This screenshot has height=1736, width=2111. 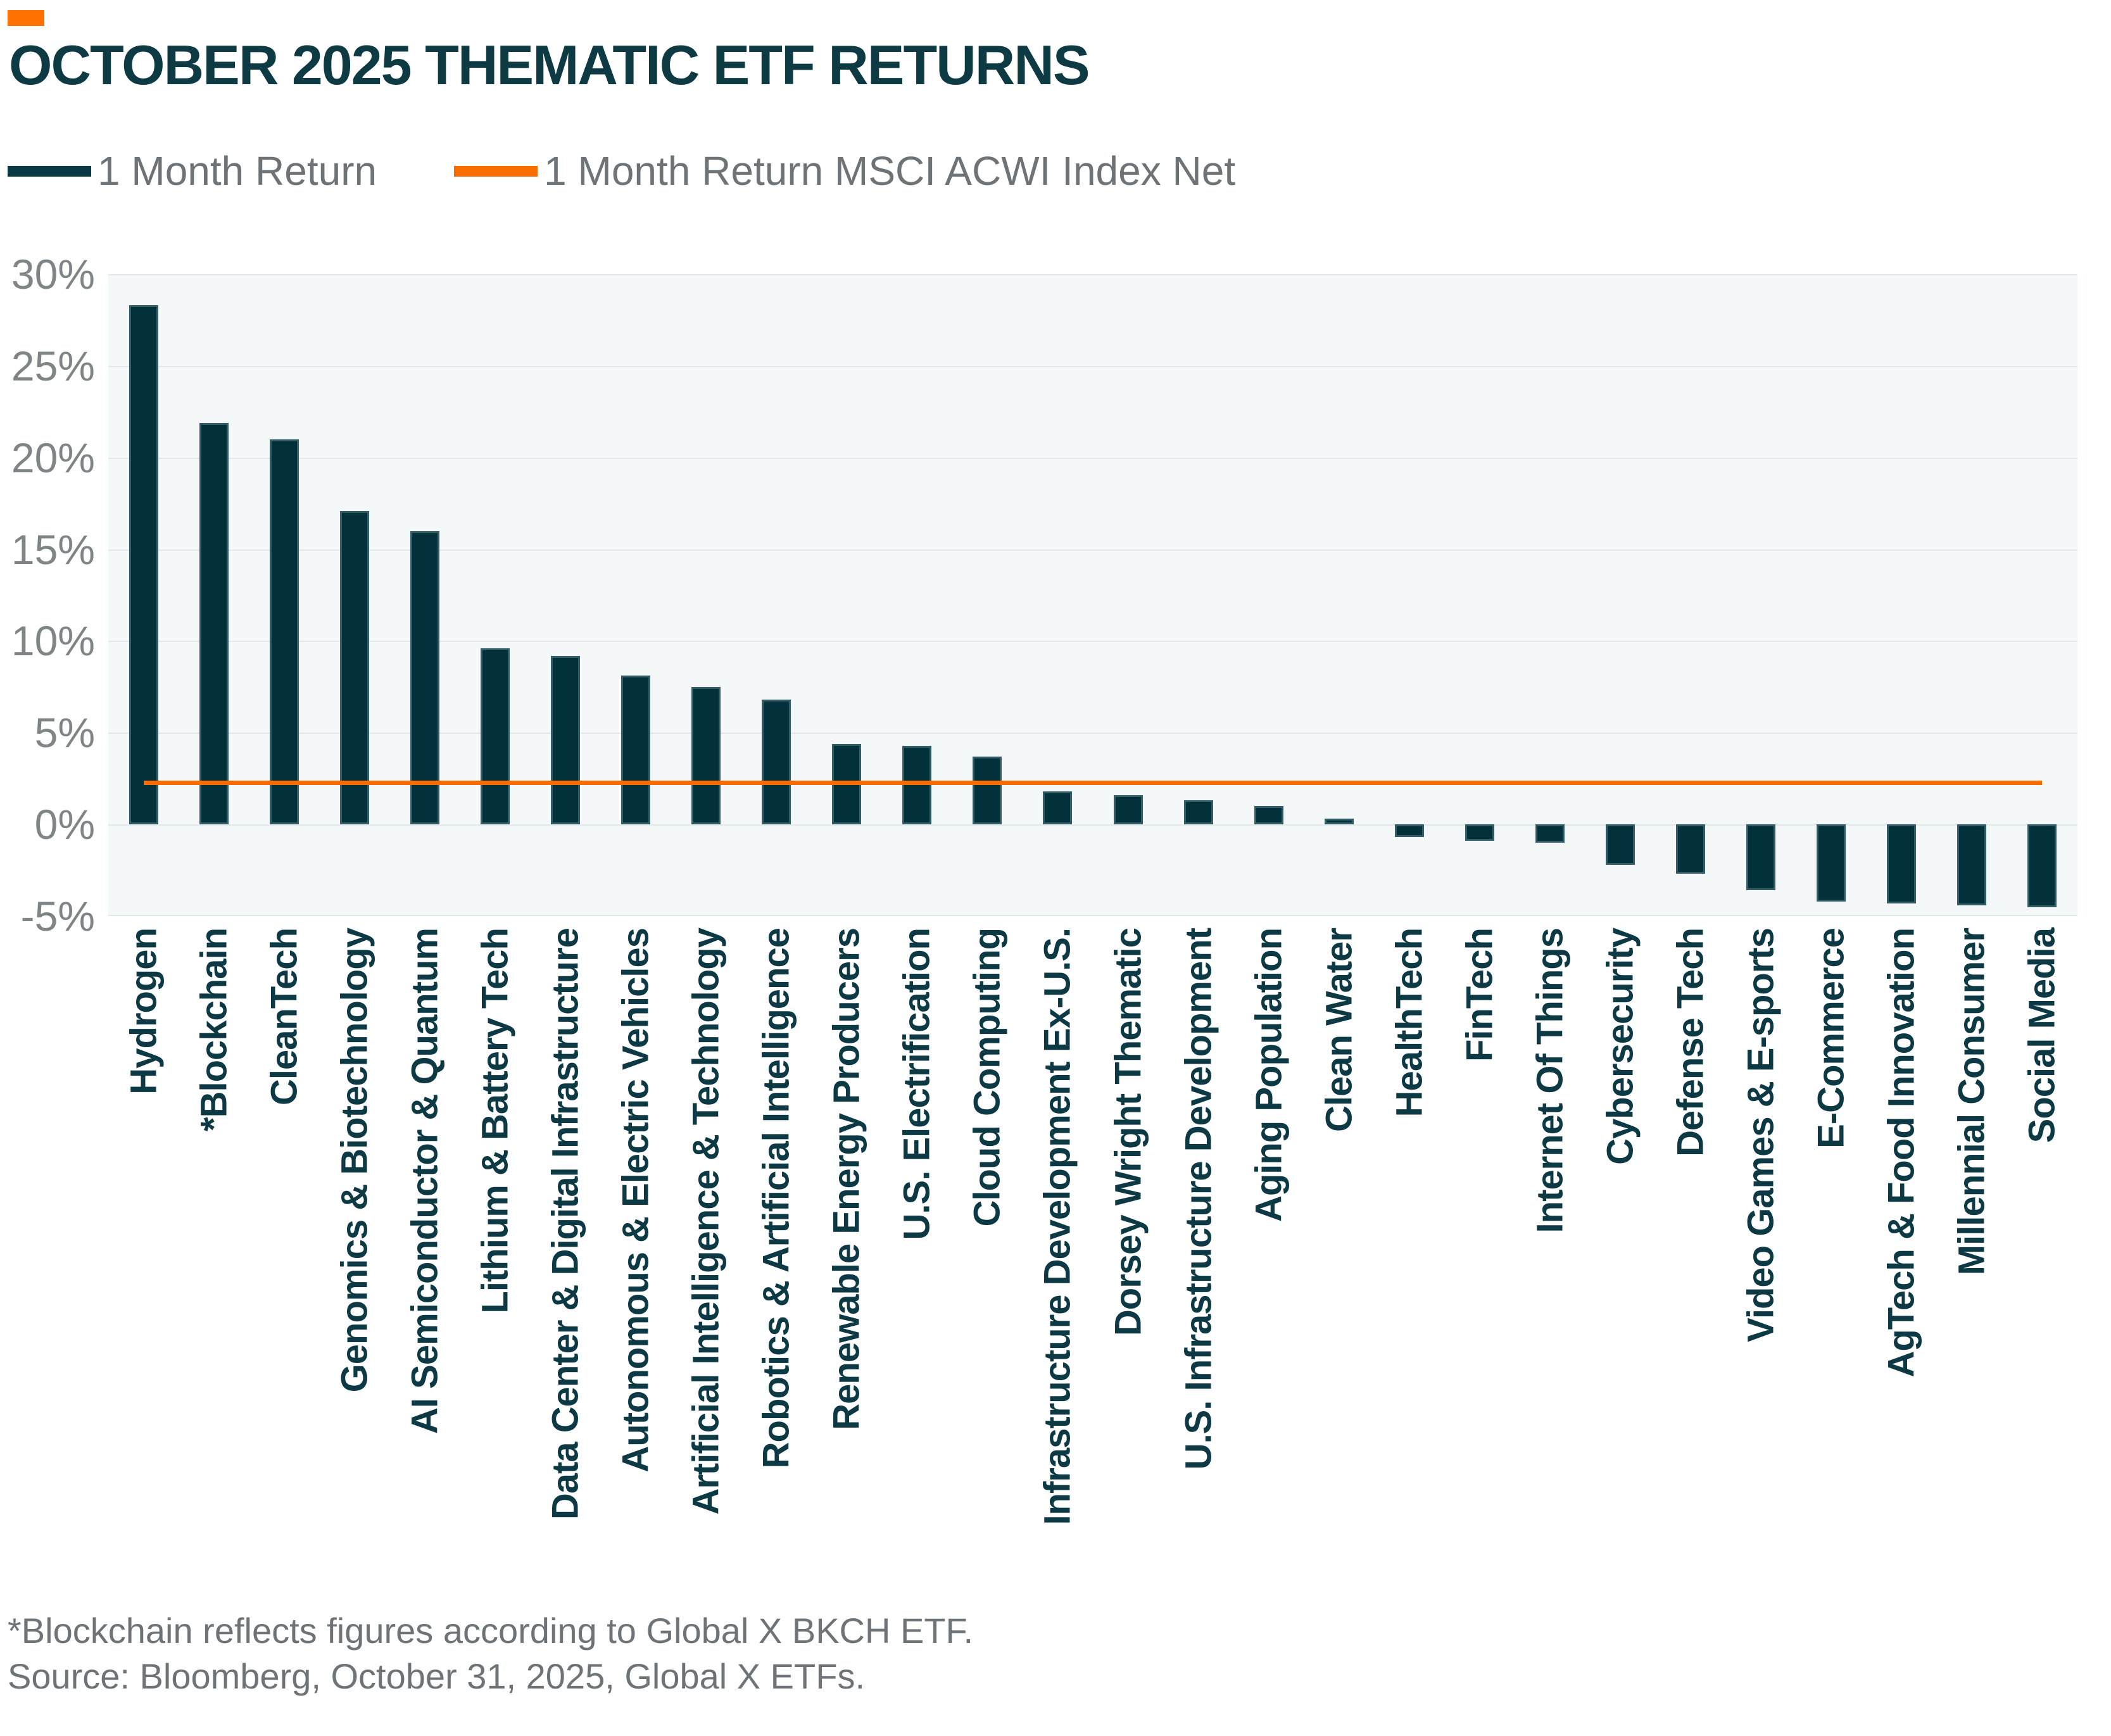 I want to click on x-label-text: Social Media, so click(x=2042, y=1035).